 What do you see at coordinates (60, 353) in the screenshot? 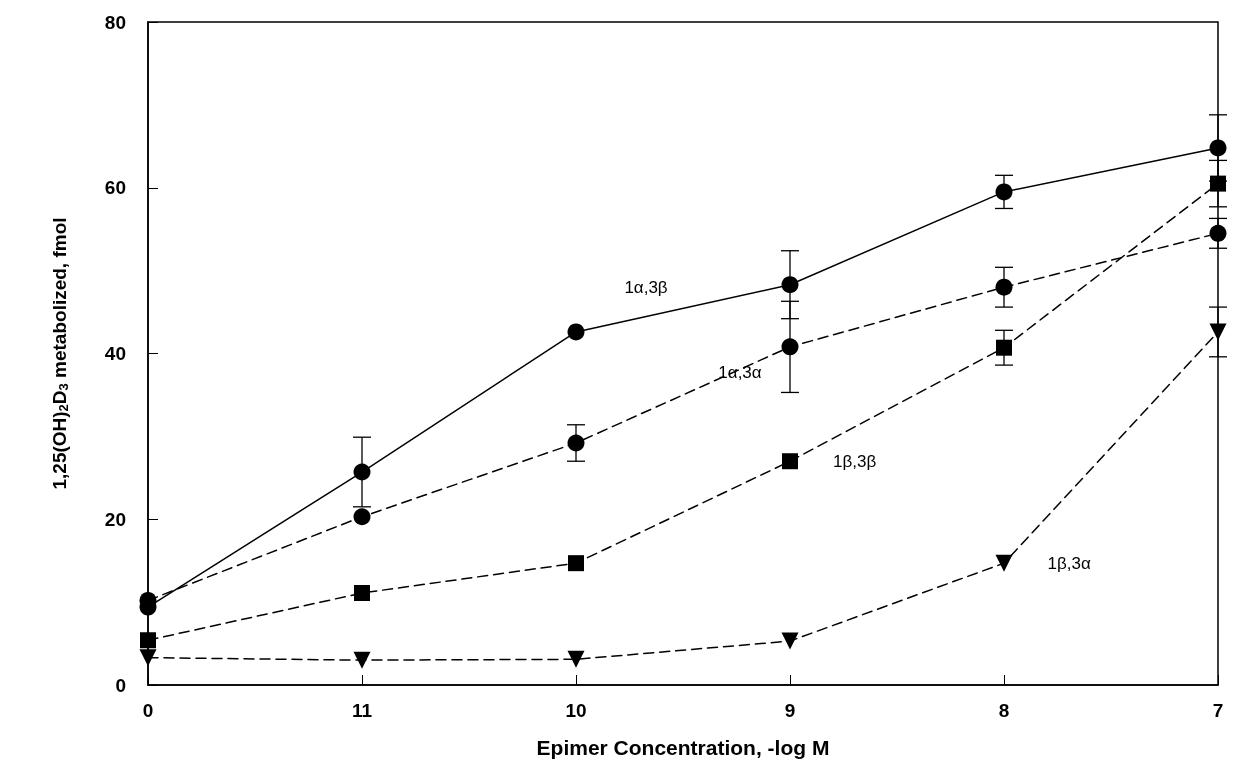
I see `y-axis-title: 1,25(OH)2D3 metabolized, fmol` at bounding box center [60, 353].